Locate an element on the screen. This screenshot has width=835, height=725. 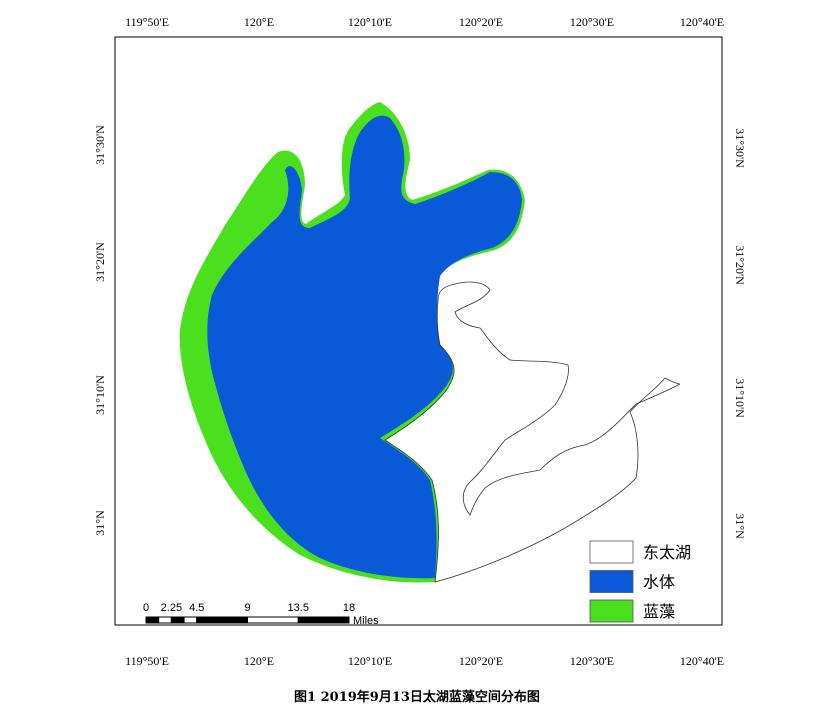
scale-label: 0 is located at coordinates (146, 608).